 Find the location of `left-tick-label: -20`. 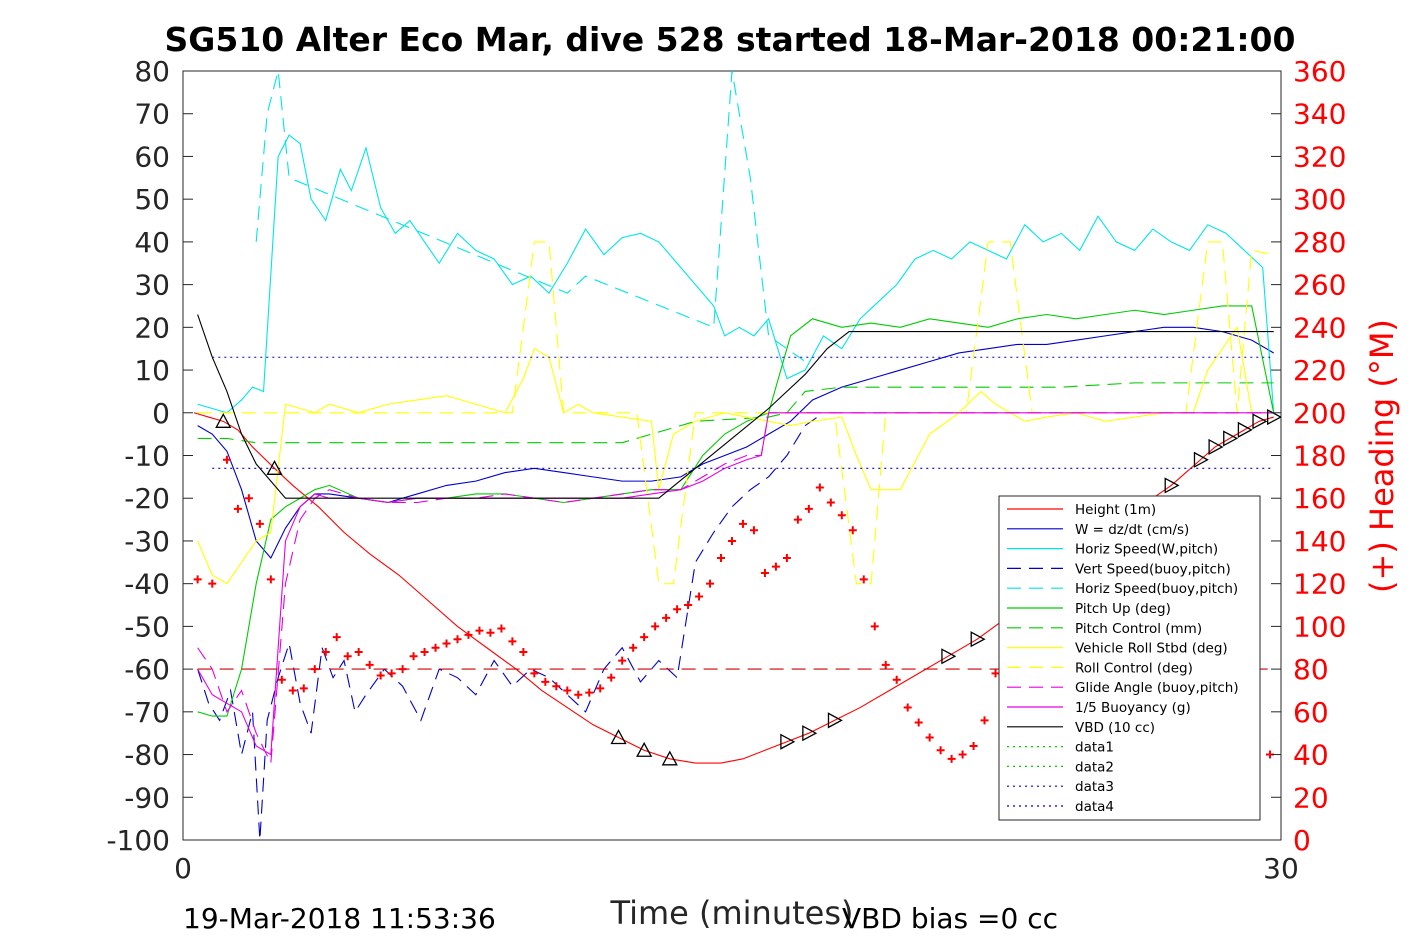

left-tick-label: -20 is located at coordinates (147, 498).